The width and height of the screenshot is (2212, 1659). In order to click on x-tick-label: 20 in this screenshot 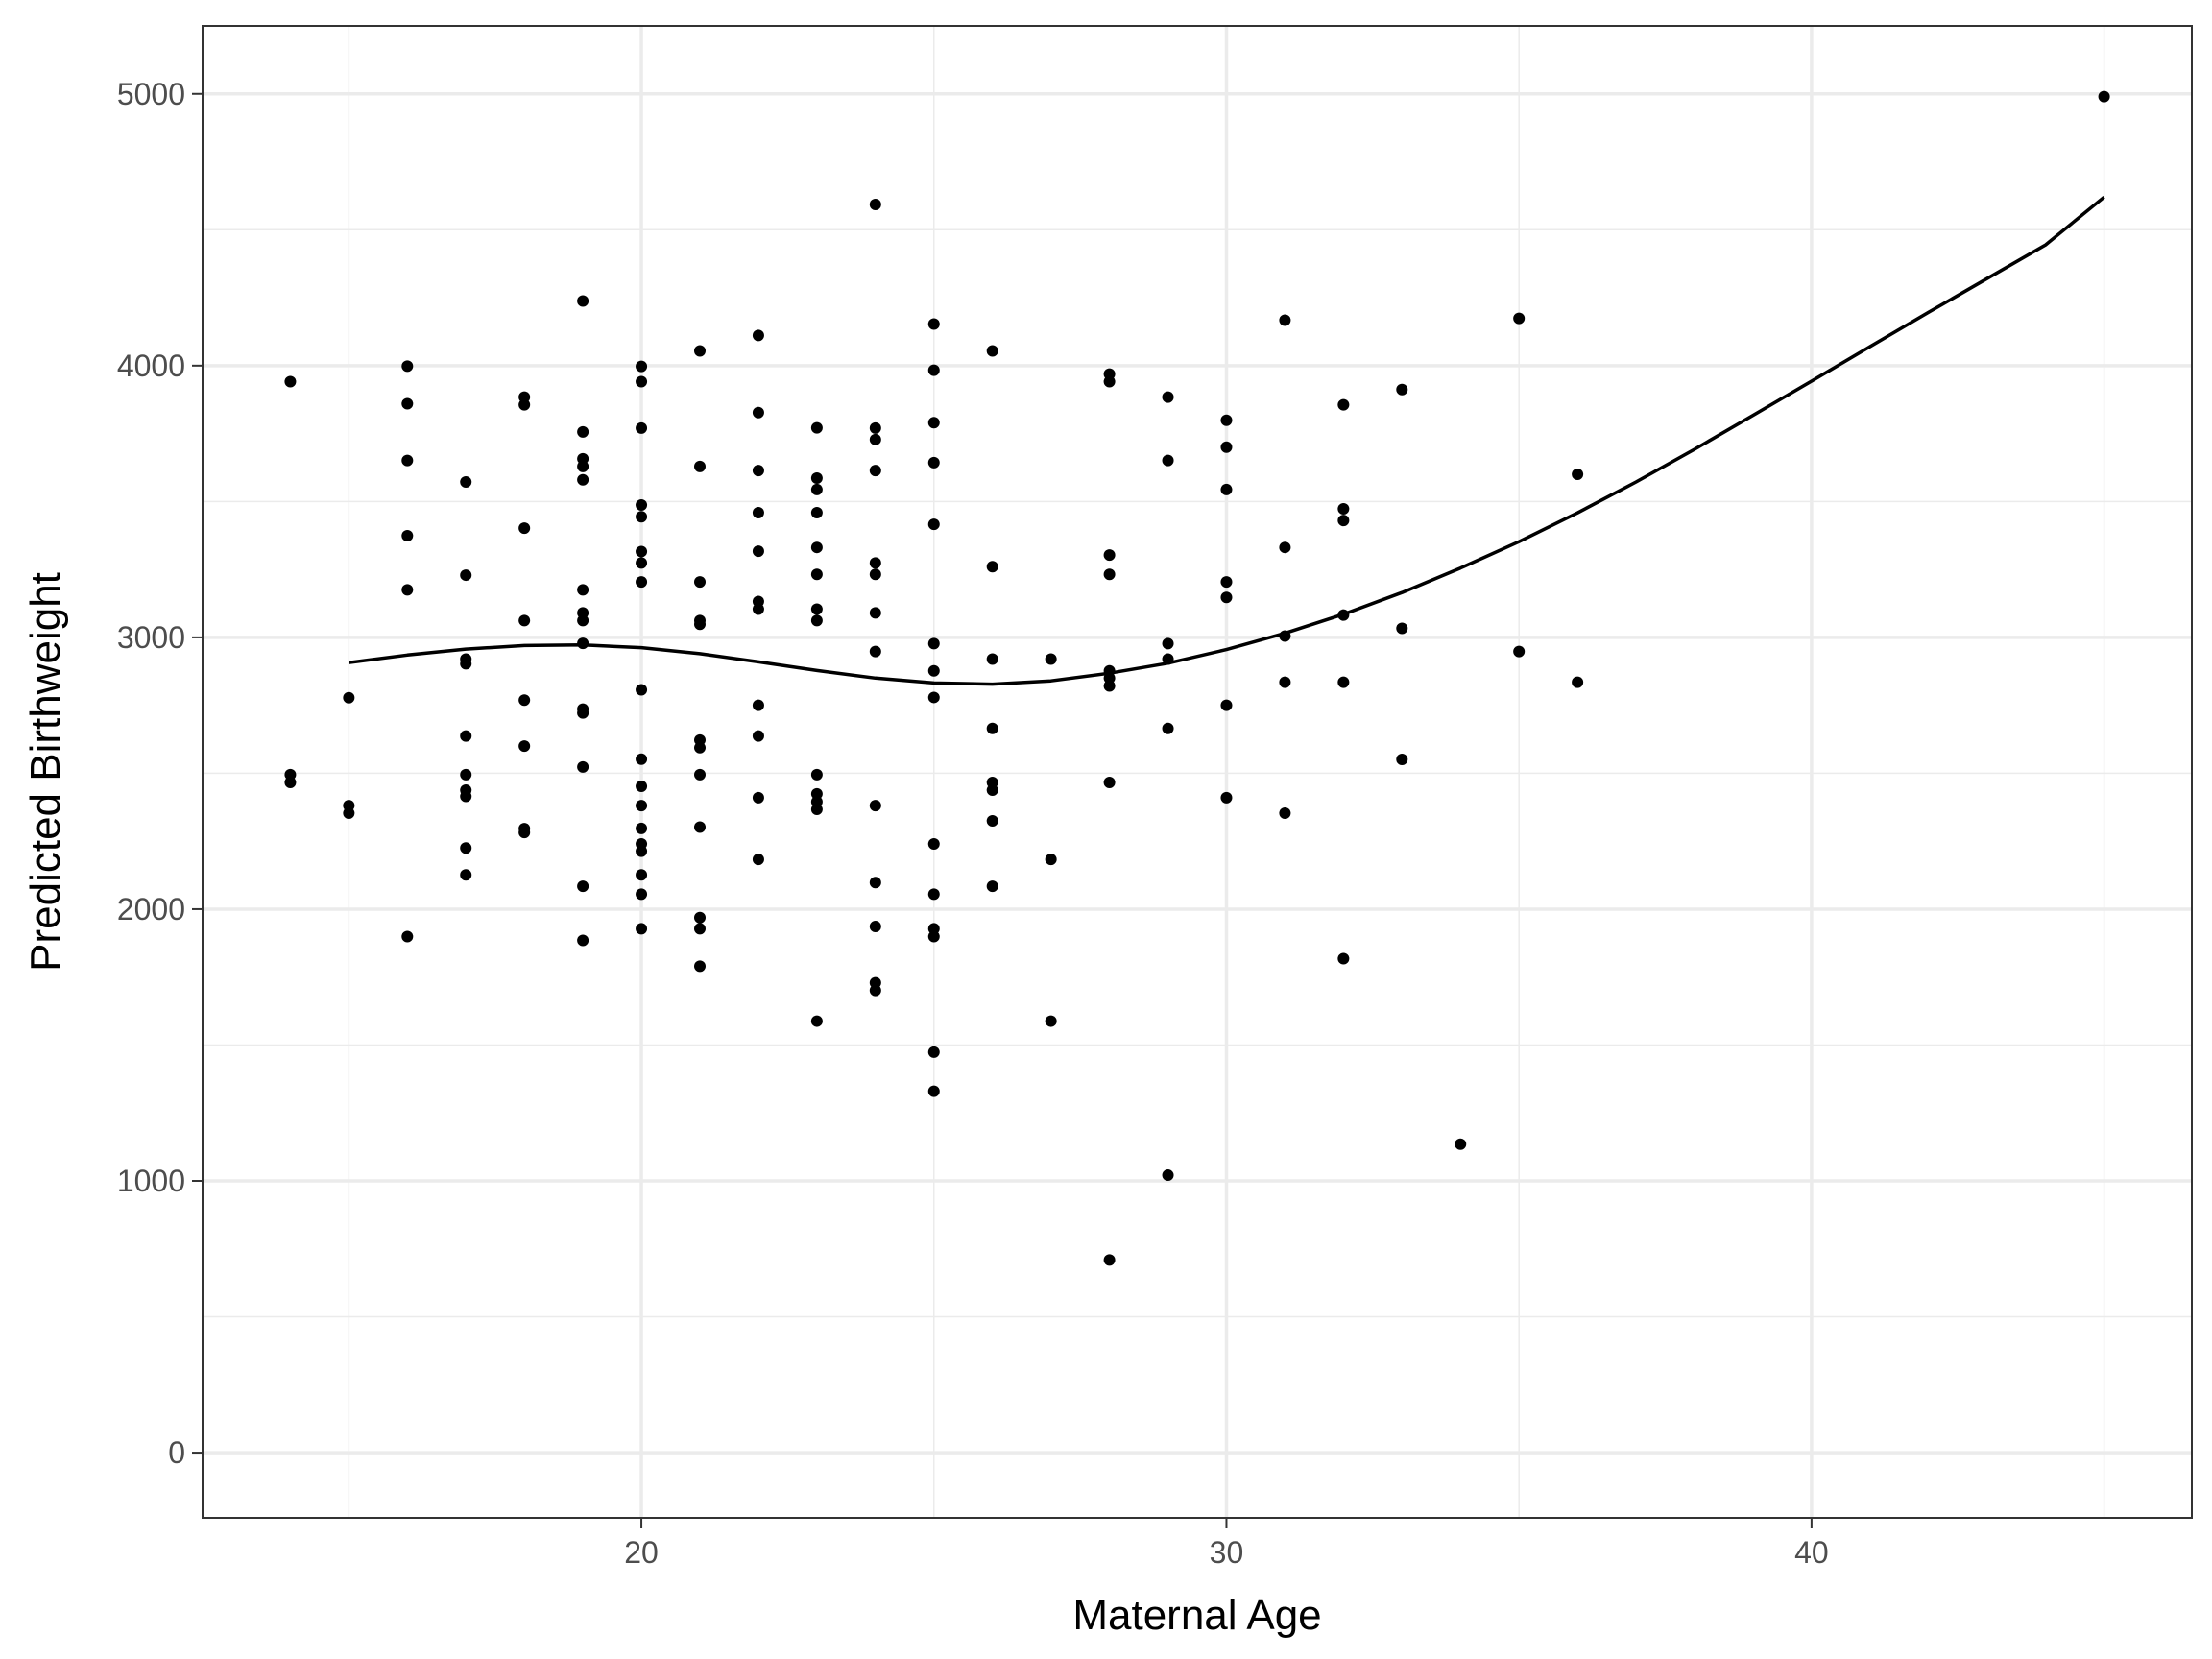, I will do `click(641, 1552)`.